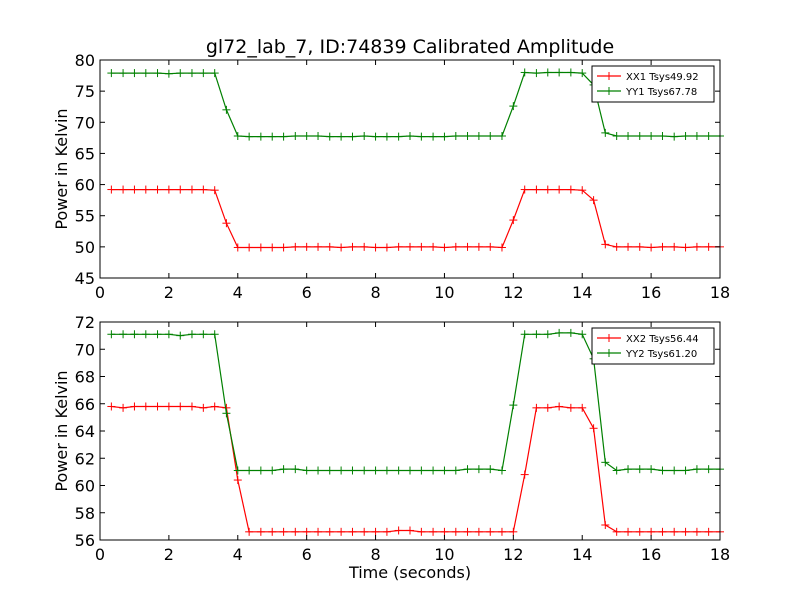  What do you see at coordinates (662, 339) in the screenshot?
I see `legend-label: XX2 Tsys56.44` at bounding box center [662, 339].